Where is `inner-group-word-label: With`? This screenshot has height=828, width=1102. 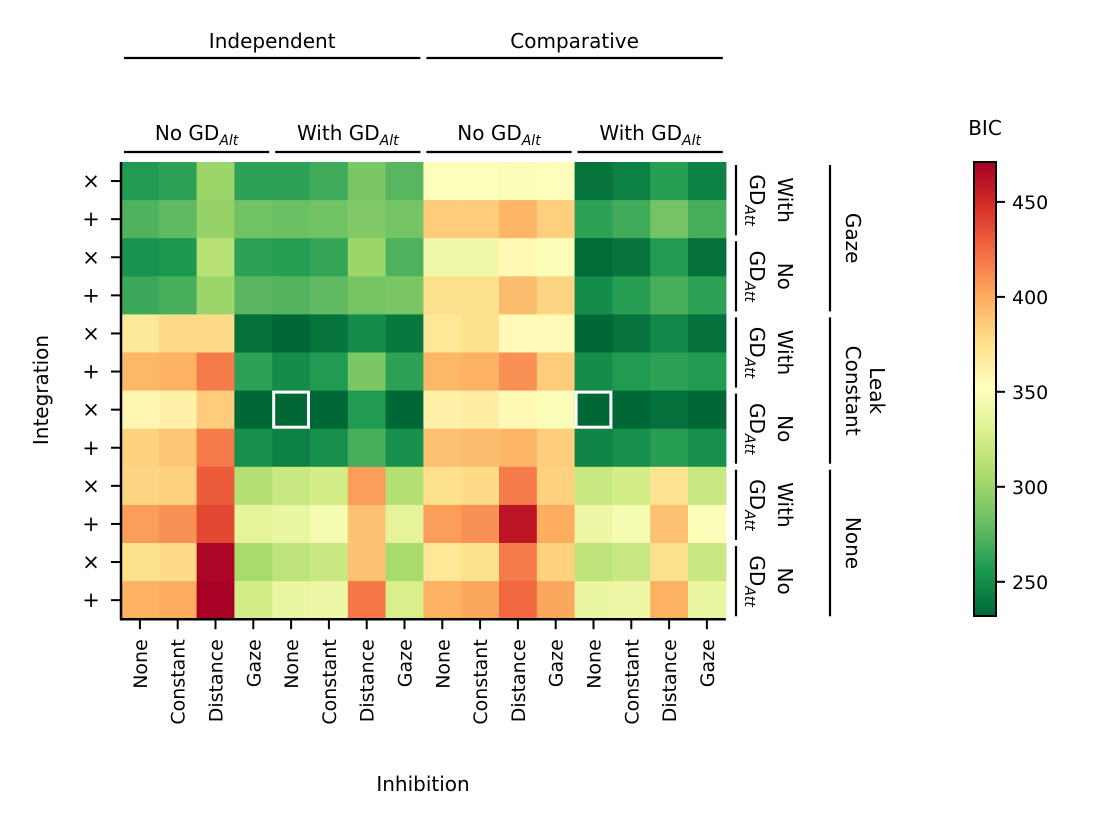 inner-group-word-label: With is located at coordinates (785, 504).